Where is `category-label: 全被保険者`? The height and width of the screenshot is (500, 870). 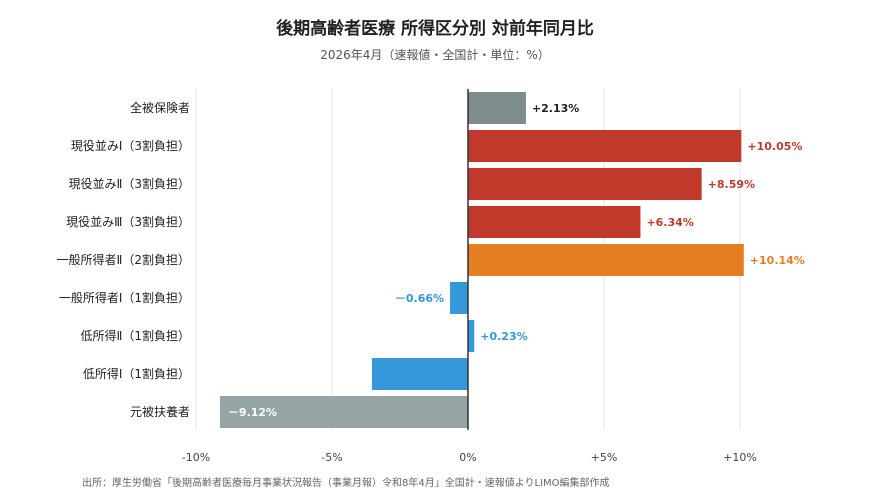
category-label: 全被保険者 is located at coordinates (160, 107).